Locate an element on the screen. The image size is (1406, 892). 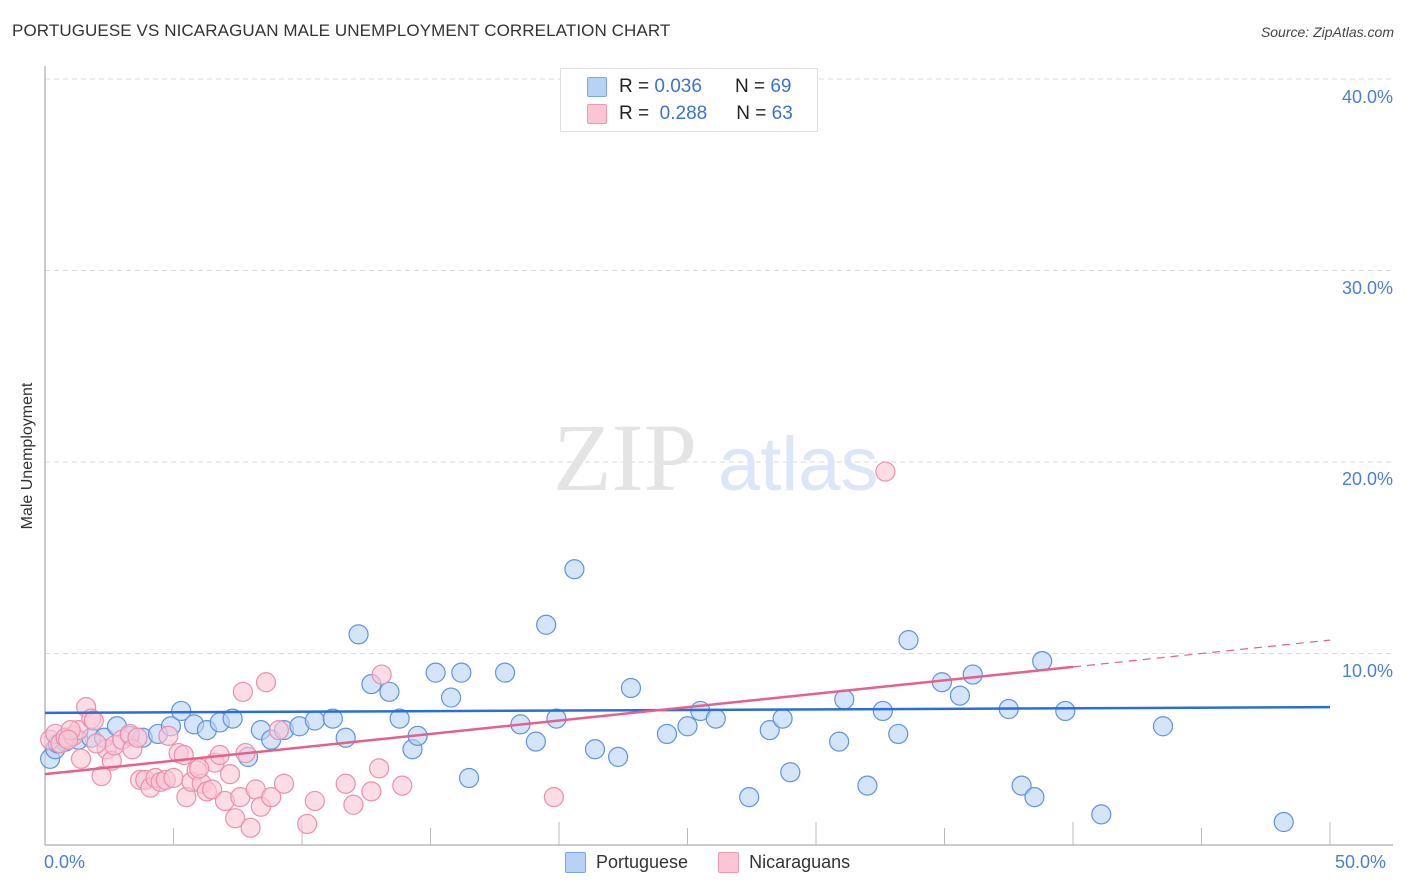
r-value: 0.288 is located at coordinates (683, 113).